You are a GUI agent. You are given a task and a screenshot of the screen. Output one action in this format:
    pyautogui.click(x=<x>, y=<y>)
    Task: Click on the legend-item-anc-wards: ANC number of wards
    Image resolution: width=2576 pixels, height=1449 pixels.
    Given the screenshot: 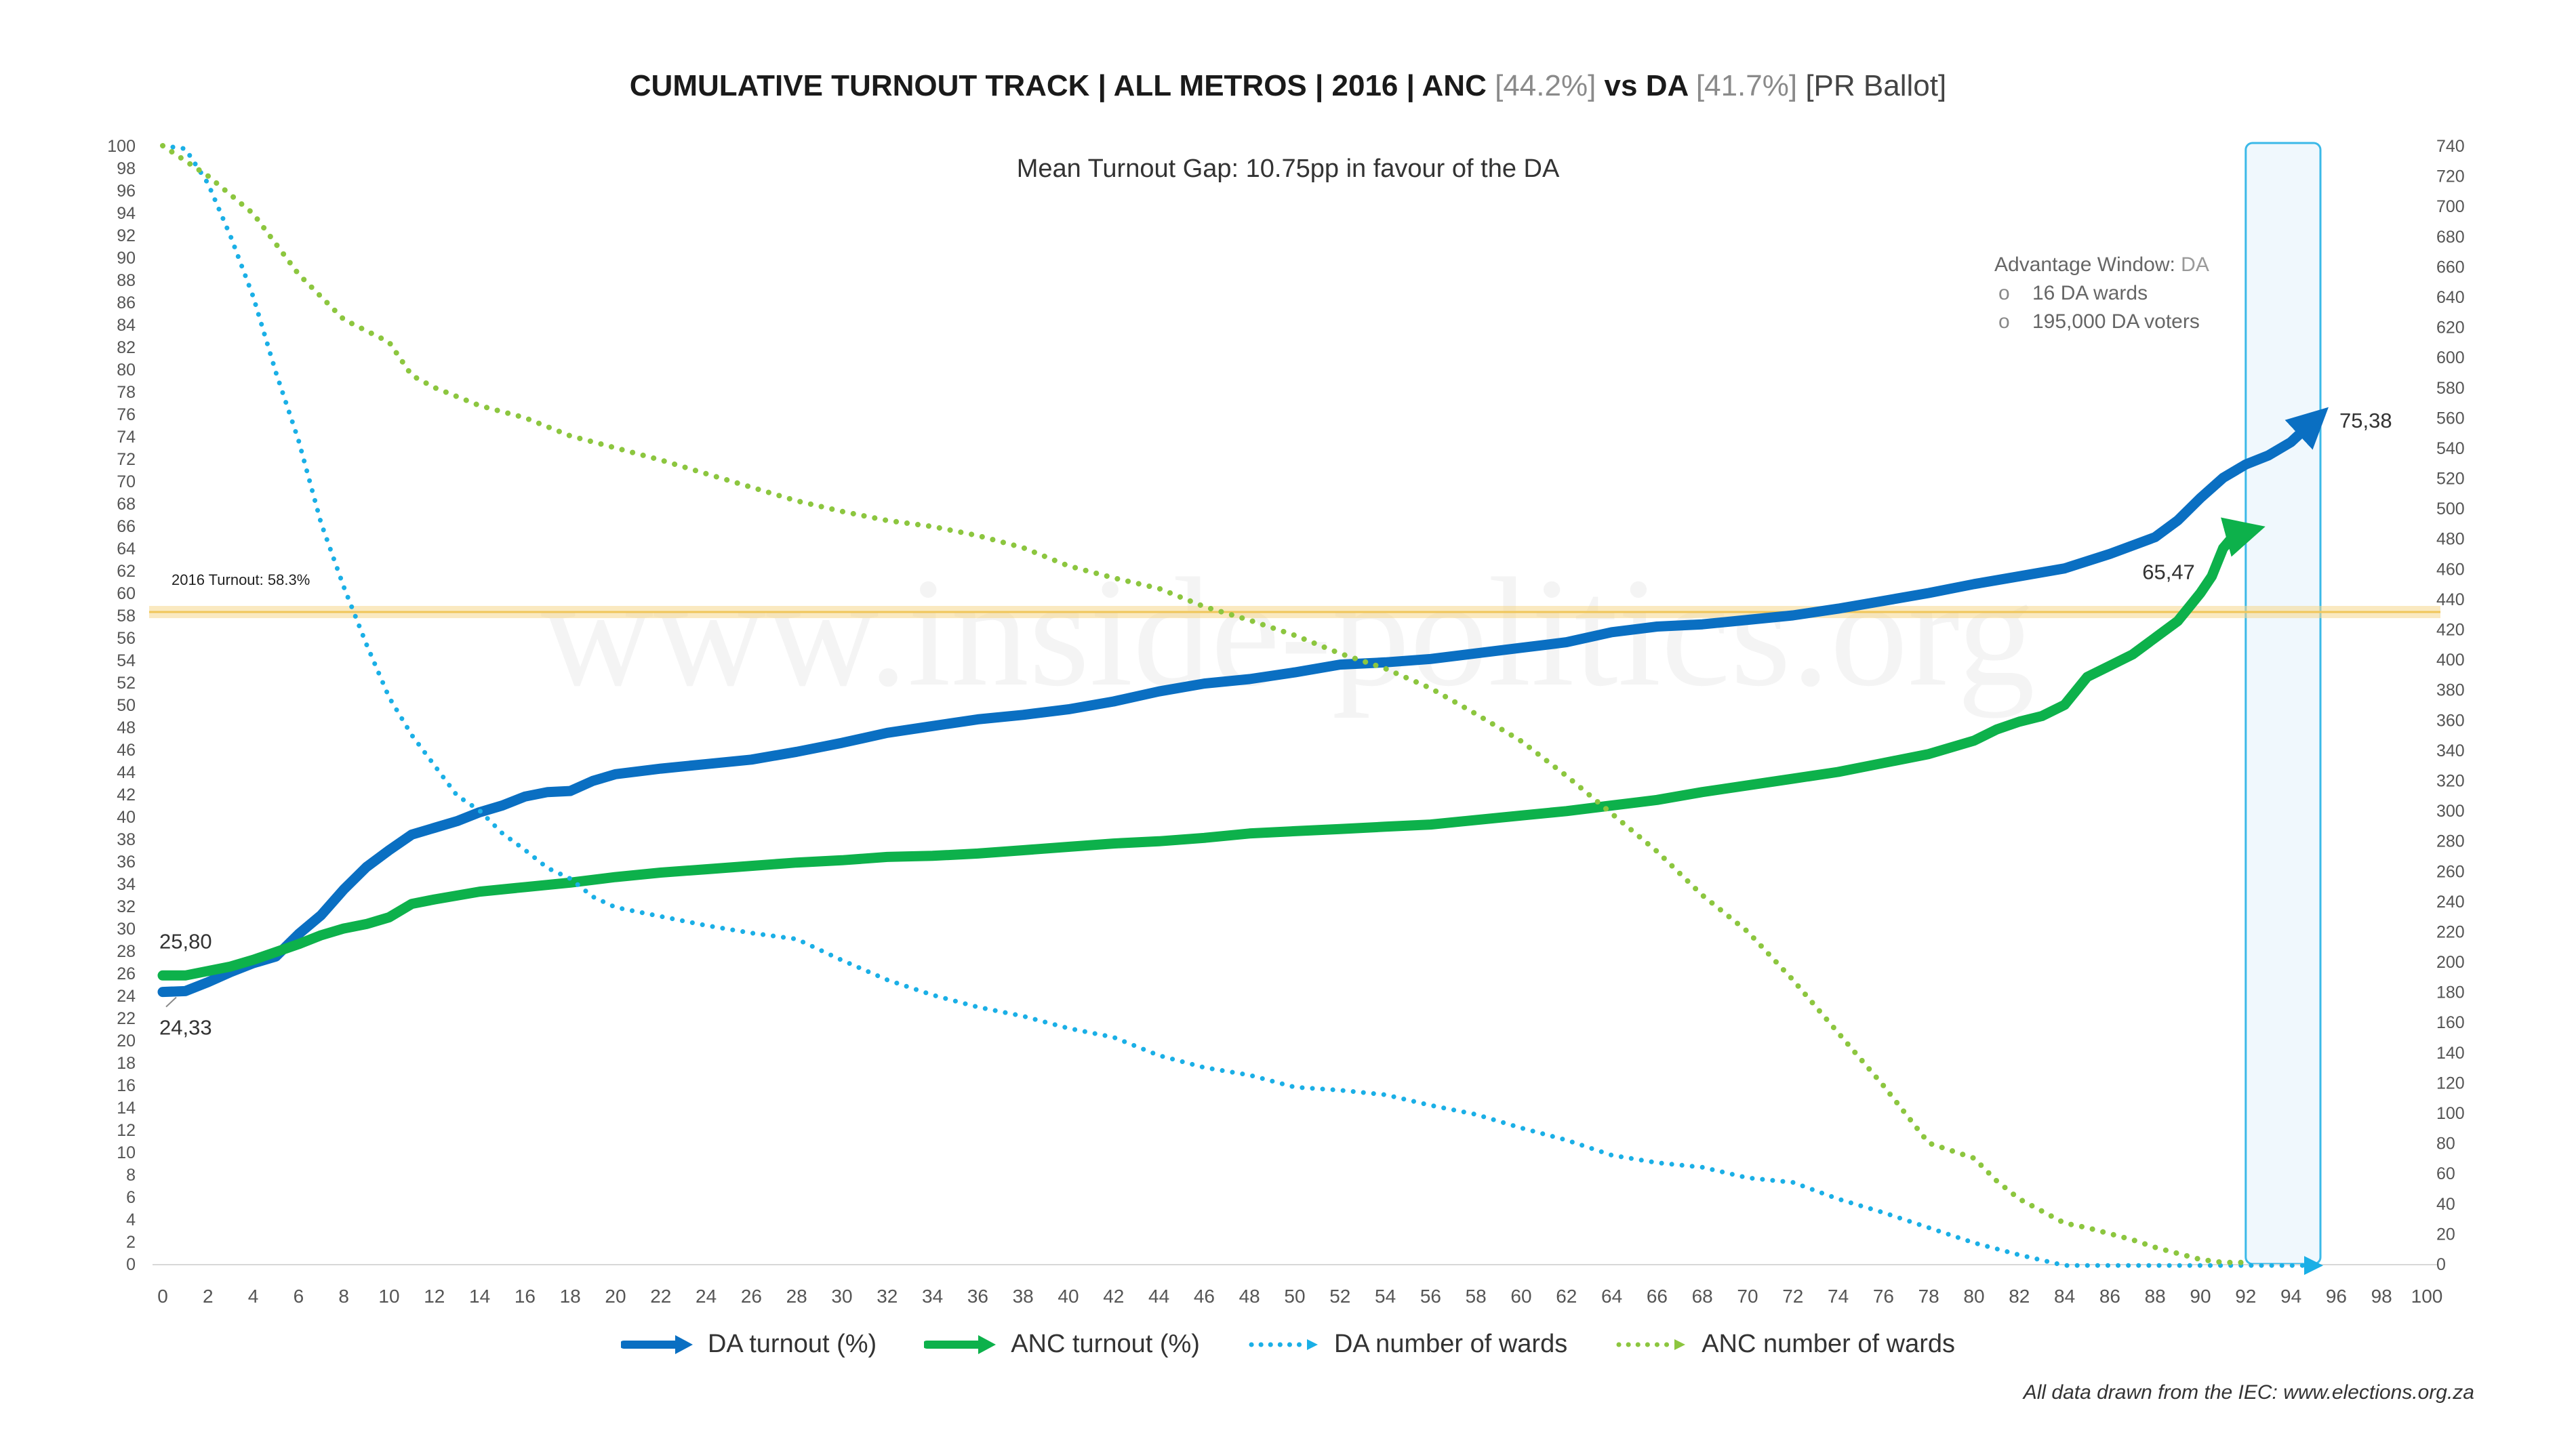 What is the action you would take?
    pyautogui.click(x=1785, y=1344)
    